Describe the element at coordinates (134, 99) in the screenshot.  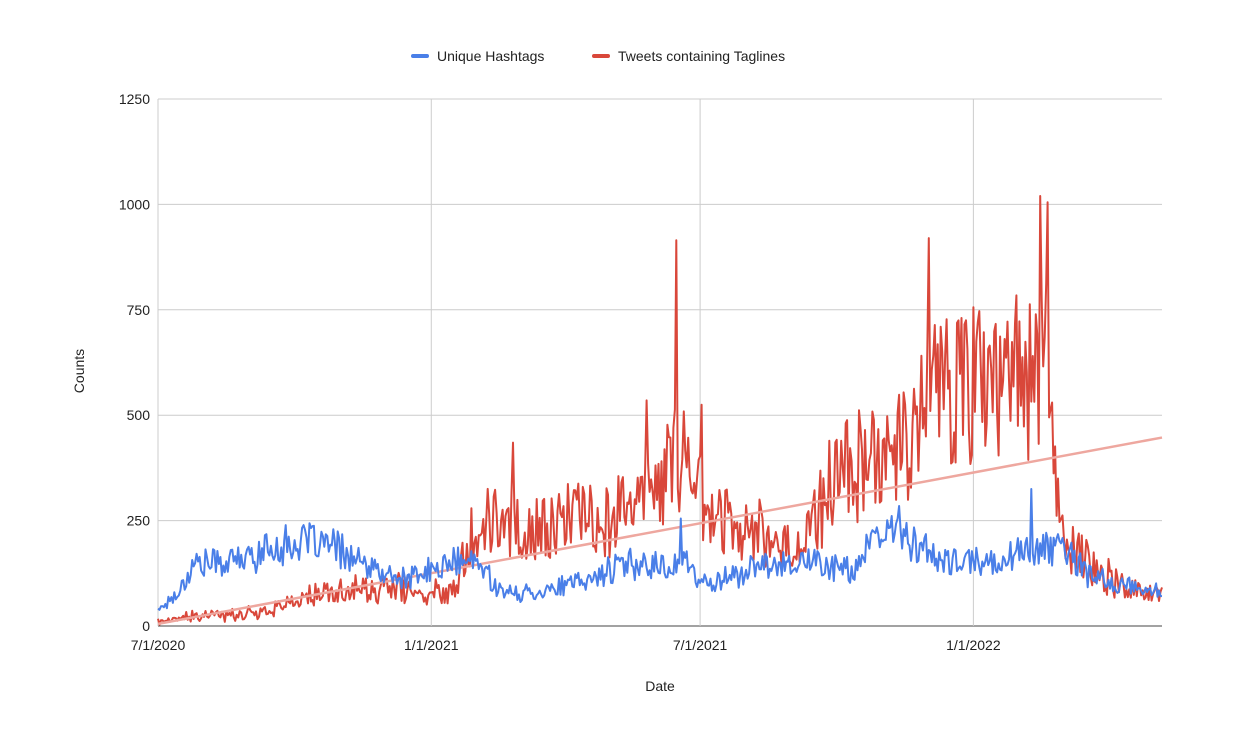
I see `y-tick-label: 1250` at that location.